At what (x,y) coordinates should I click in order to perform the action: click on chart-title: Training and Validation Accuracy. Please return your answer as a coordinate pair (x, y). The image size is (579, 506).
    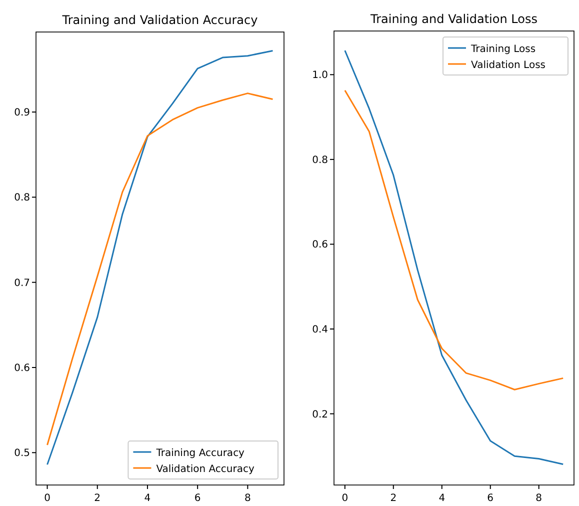
    Looking at the image, I should click on (159, 20).